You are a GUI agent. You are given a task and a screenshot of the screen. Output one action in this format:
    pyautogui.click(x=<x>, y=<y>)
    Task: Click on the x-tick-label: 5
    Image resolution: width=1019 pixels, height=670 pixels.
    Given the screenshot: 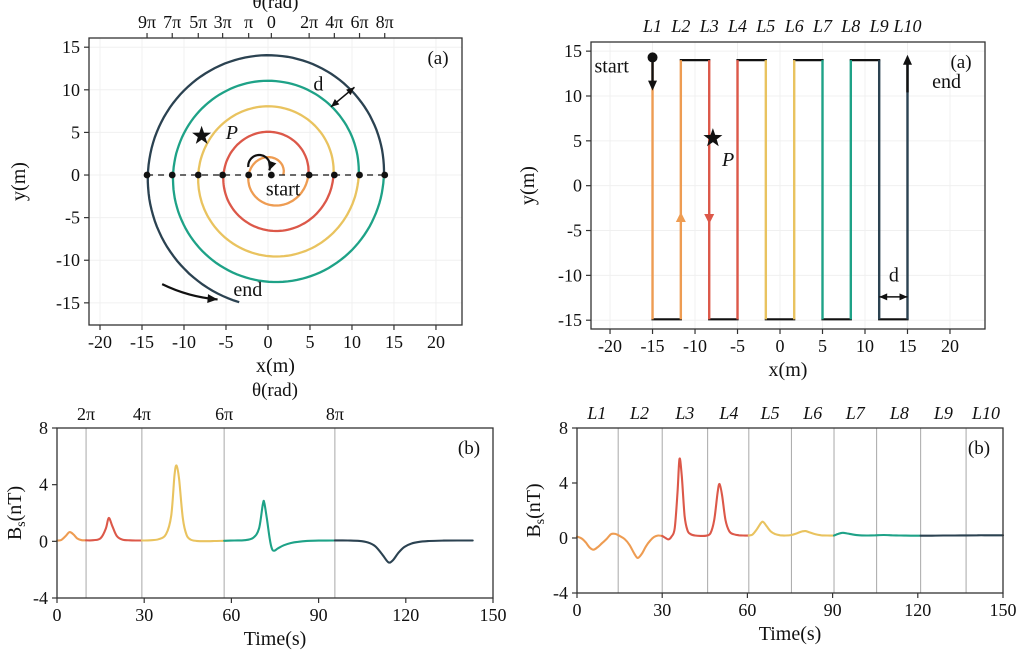 What is the action you would take?
    pyautogui.click(x=822, y=346)
    